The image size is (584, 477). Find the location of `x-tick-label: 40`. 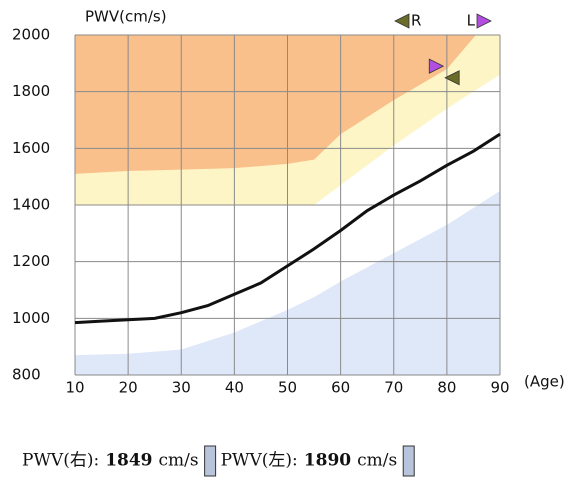

x-tick-label: 40 is located at coordinates (234, 388).